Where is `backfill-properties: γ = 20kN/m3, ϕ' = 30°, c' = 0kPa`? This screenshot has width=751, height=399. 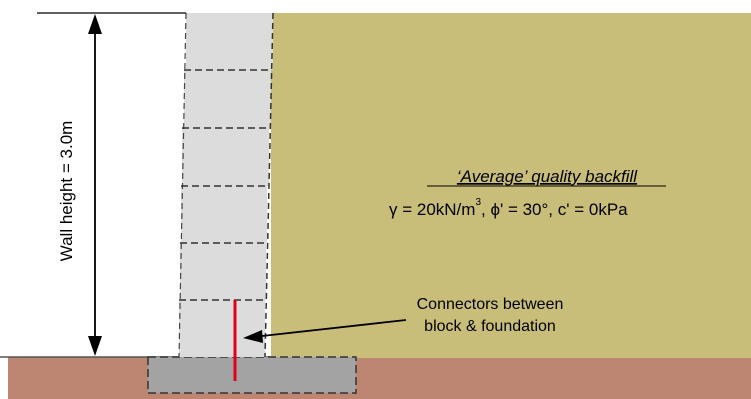
backfill-properties: γ = 20kN/m3, ϕ' = 30°, c' = 0kPa is located at coordinates (508, 208).